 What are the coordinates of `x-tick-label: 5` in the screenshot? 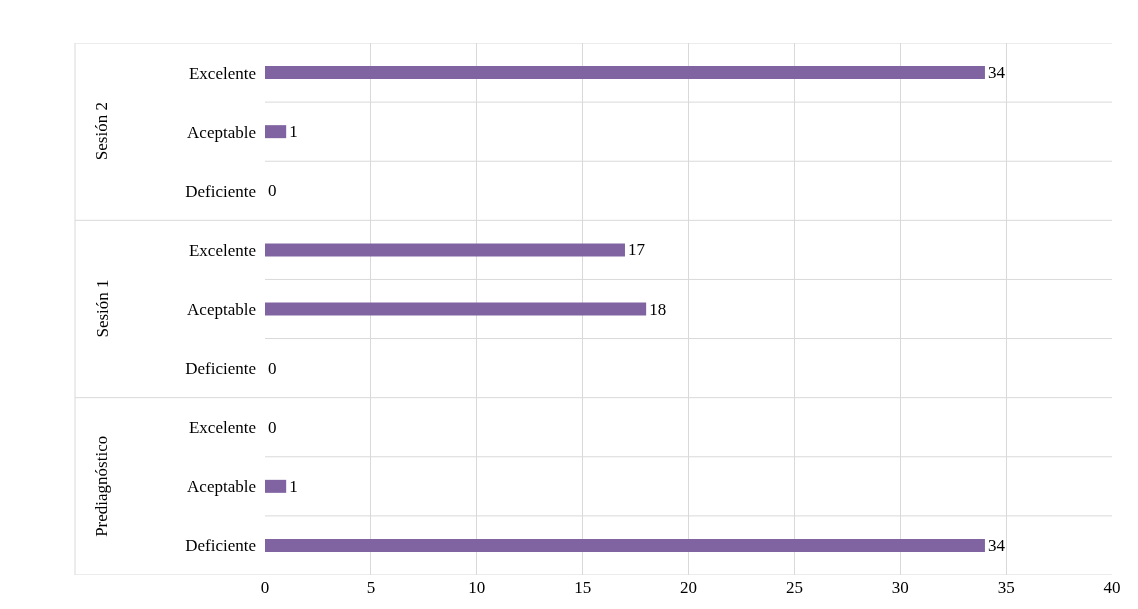 It's located at (371, 587).